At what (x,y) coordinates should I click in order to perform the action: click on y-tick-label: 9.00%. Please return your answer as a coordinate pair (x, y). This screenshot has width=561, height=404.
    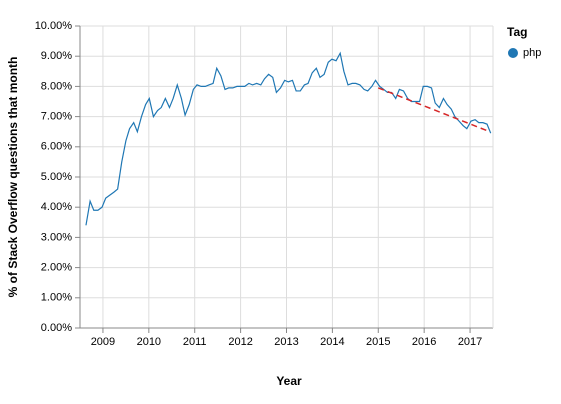
    Looking at the image, I should click on (56, 56).